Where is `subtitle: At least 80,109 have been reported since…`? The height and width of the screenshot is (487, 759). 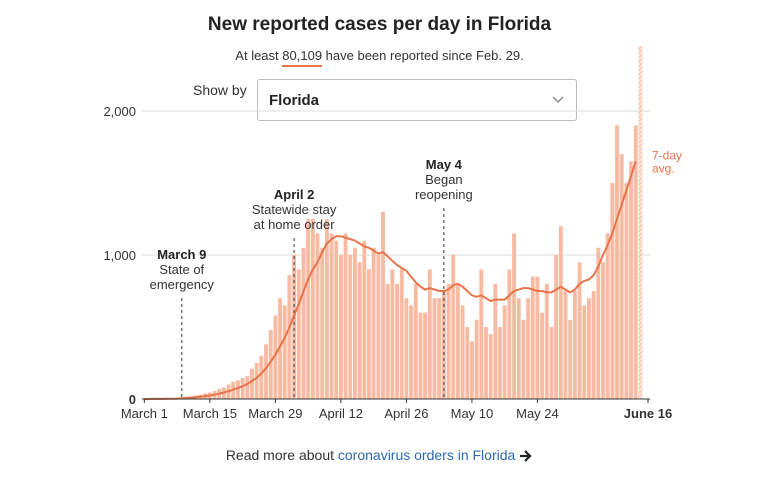
subtitle: At least 80,109 have been reported since… is located at coordinates (379, 57).